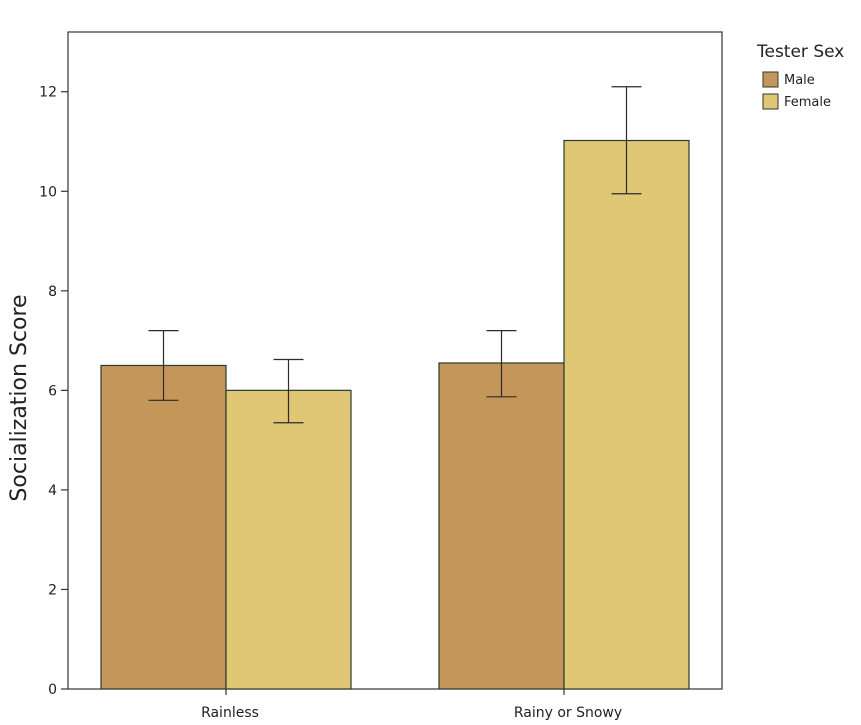  I want to click on x-tick-label: Rainy or Snowy, so click(568, 713).